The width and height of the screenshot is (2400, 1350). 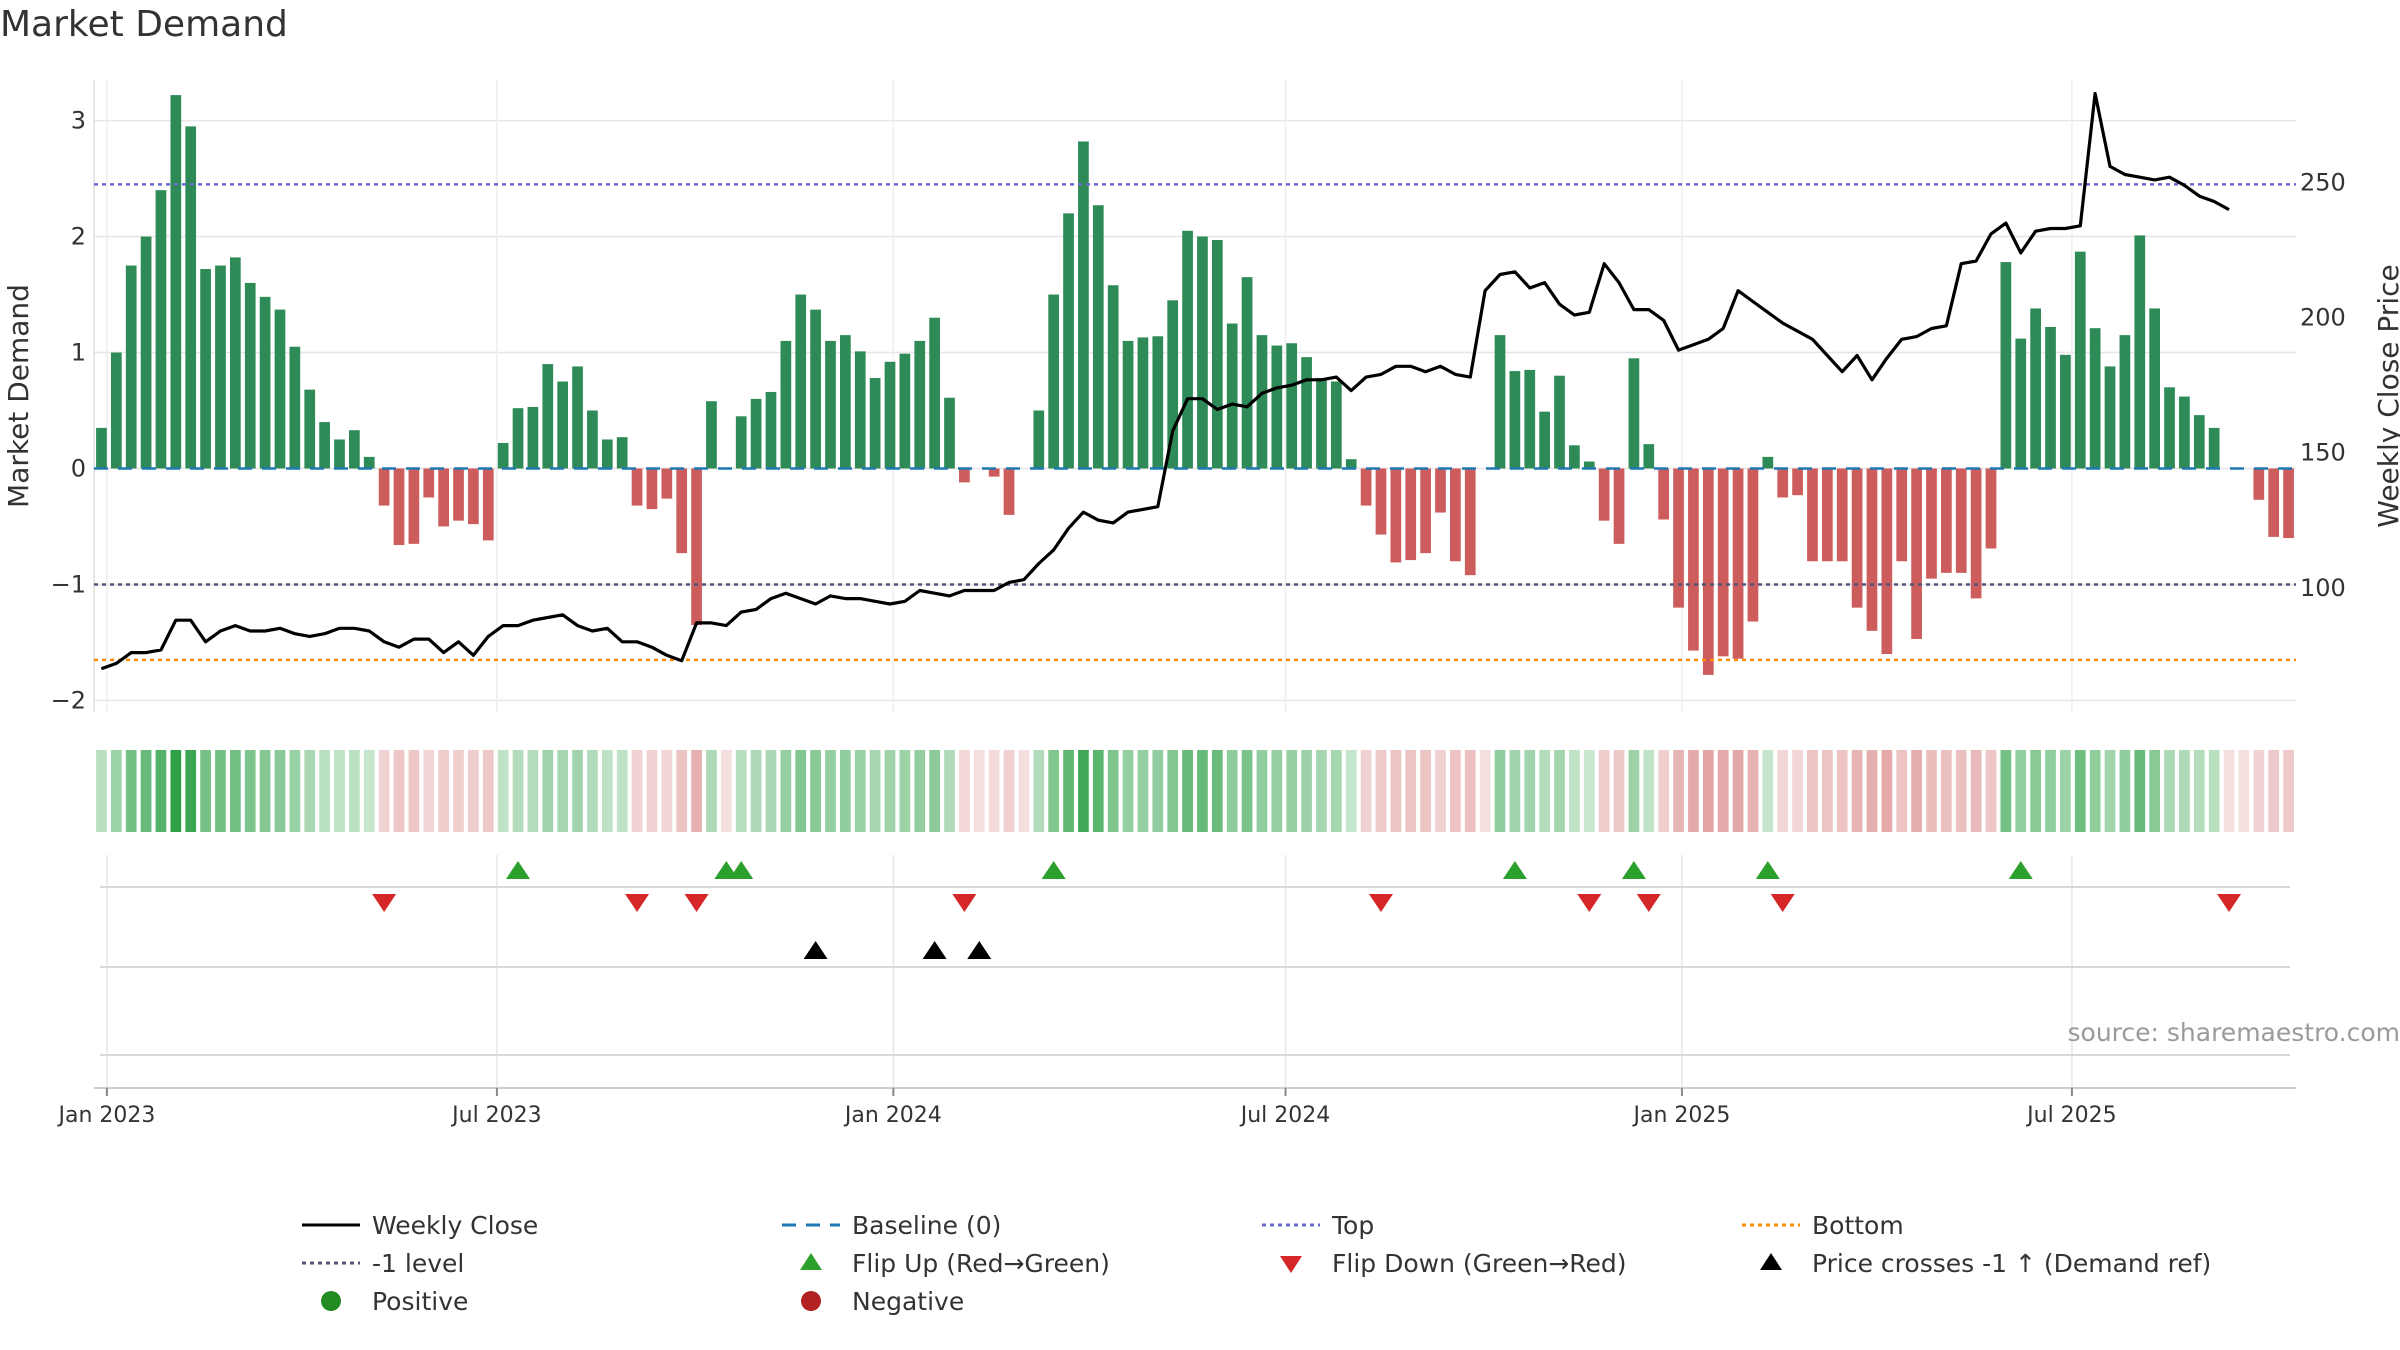 I want to click on legend-item-baseline: Baseline (0), so click(x=890, y=1225).